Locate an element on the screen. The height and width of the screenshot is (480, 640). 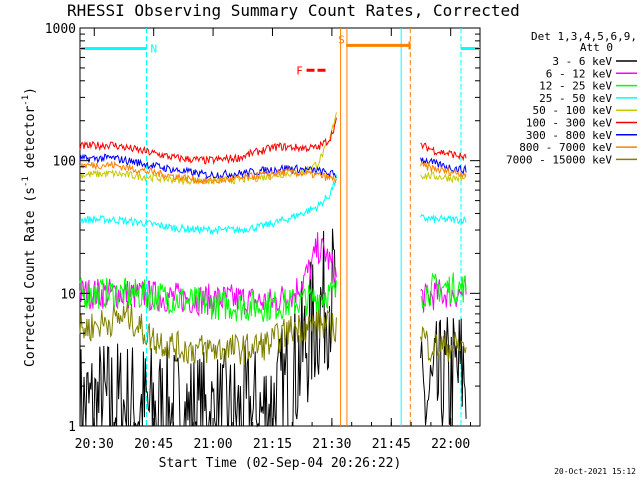
y-label-mid: detector is located at coordinates (30, 141).